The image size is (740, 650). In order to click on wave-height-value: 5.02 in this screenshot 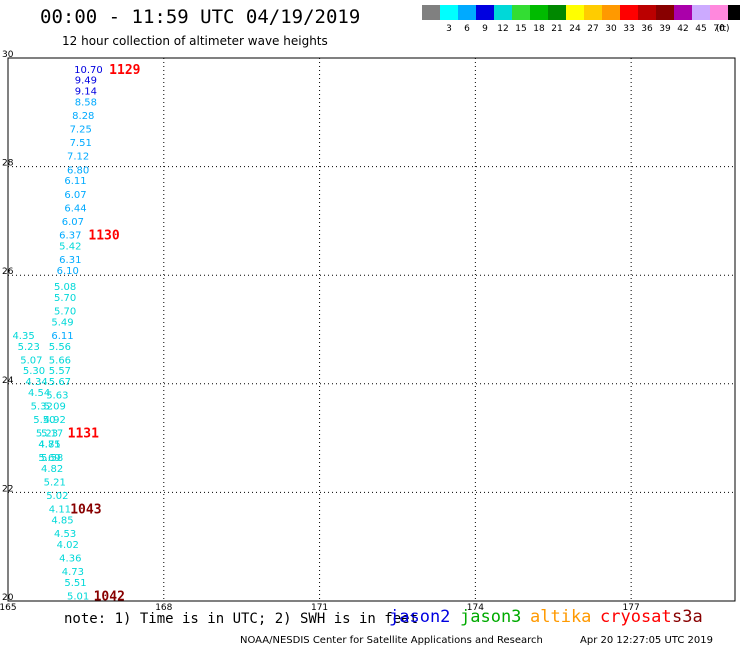, I will do `click(57, 496)`.